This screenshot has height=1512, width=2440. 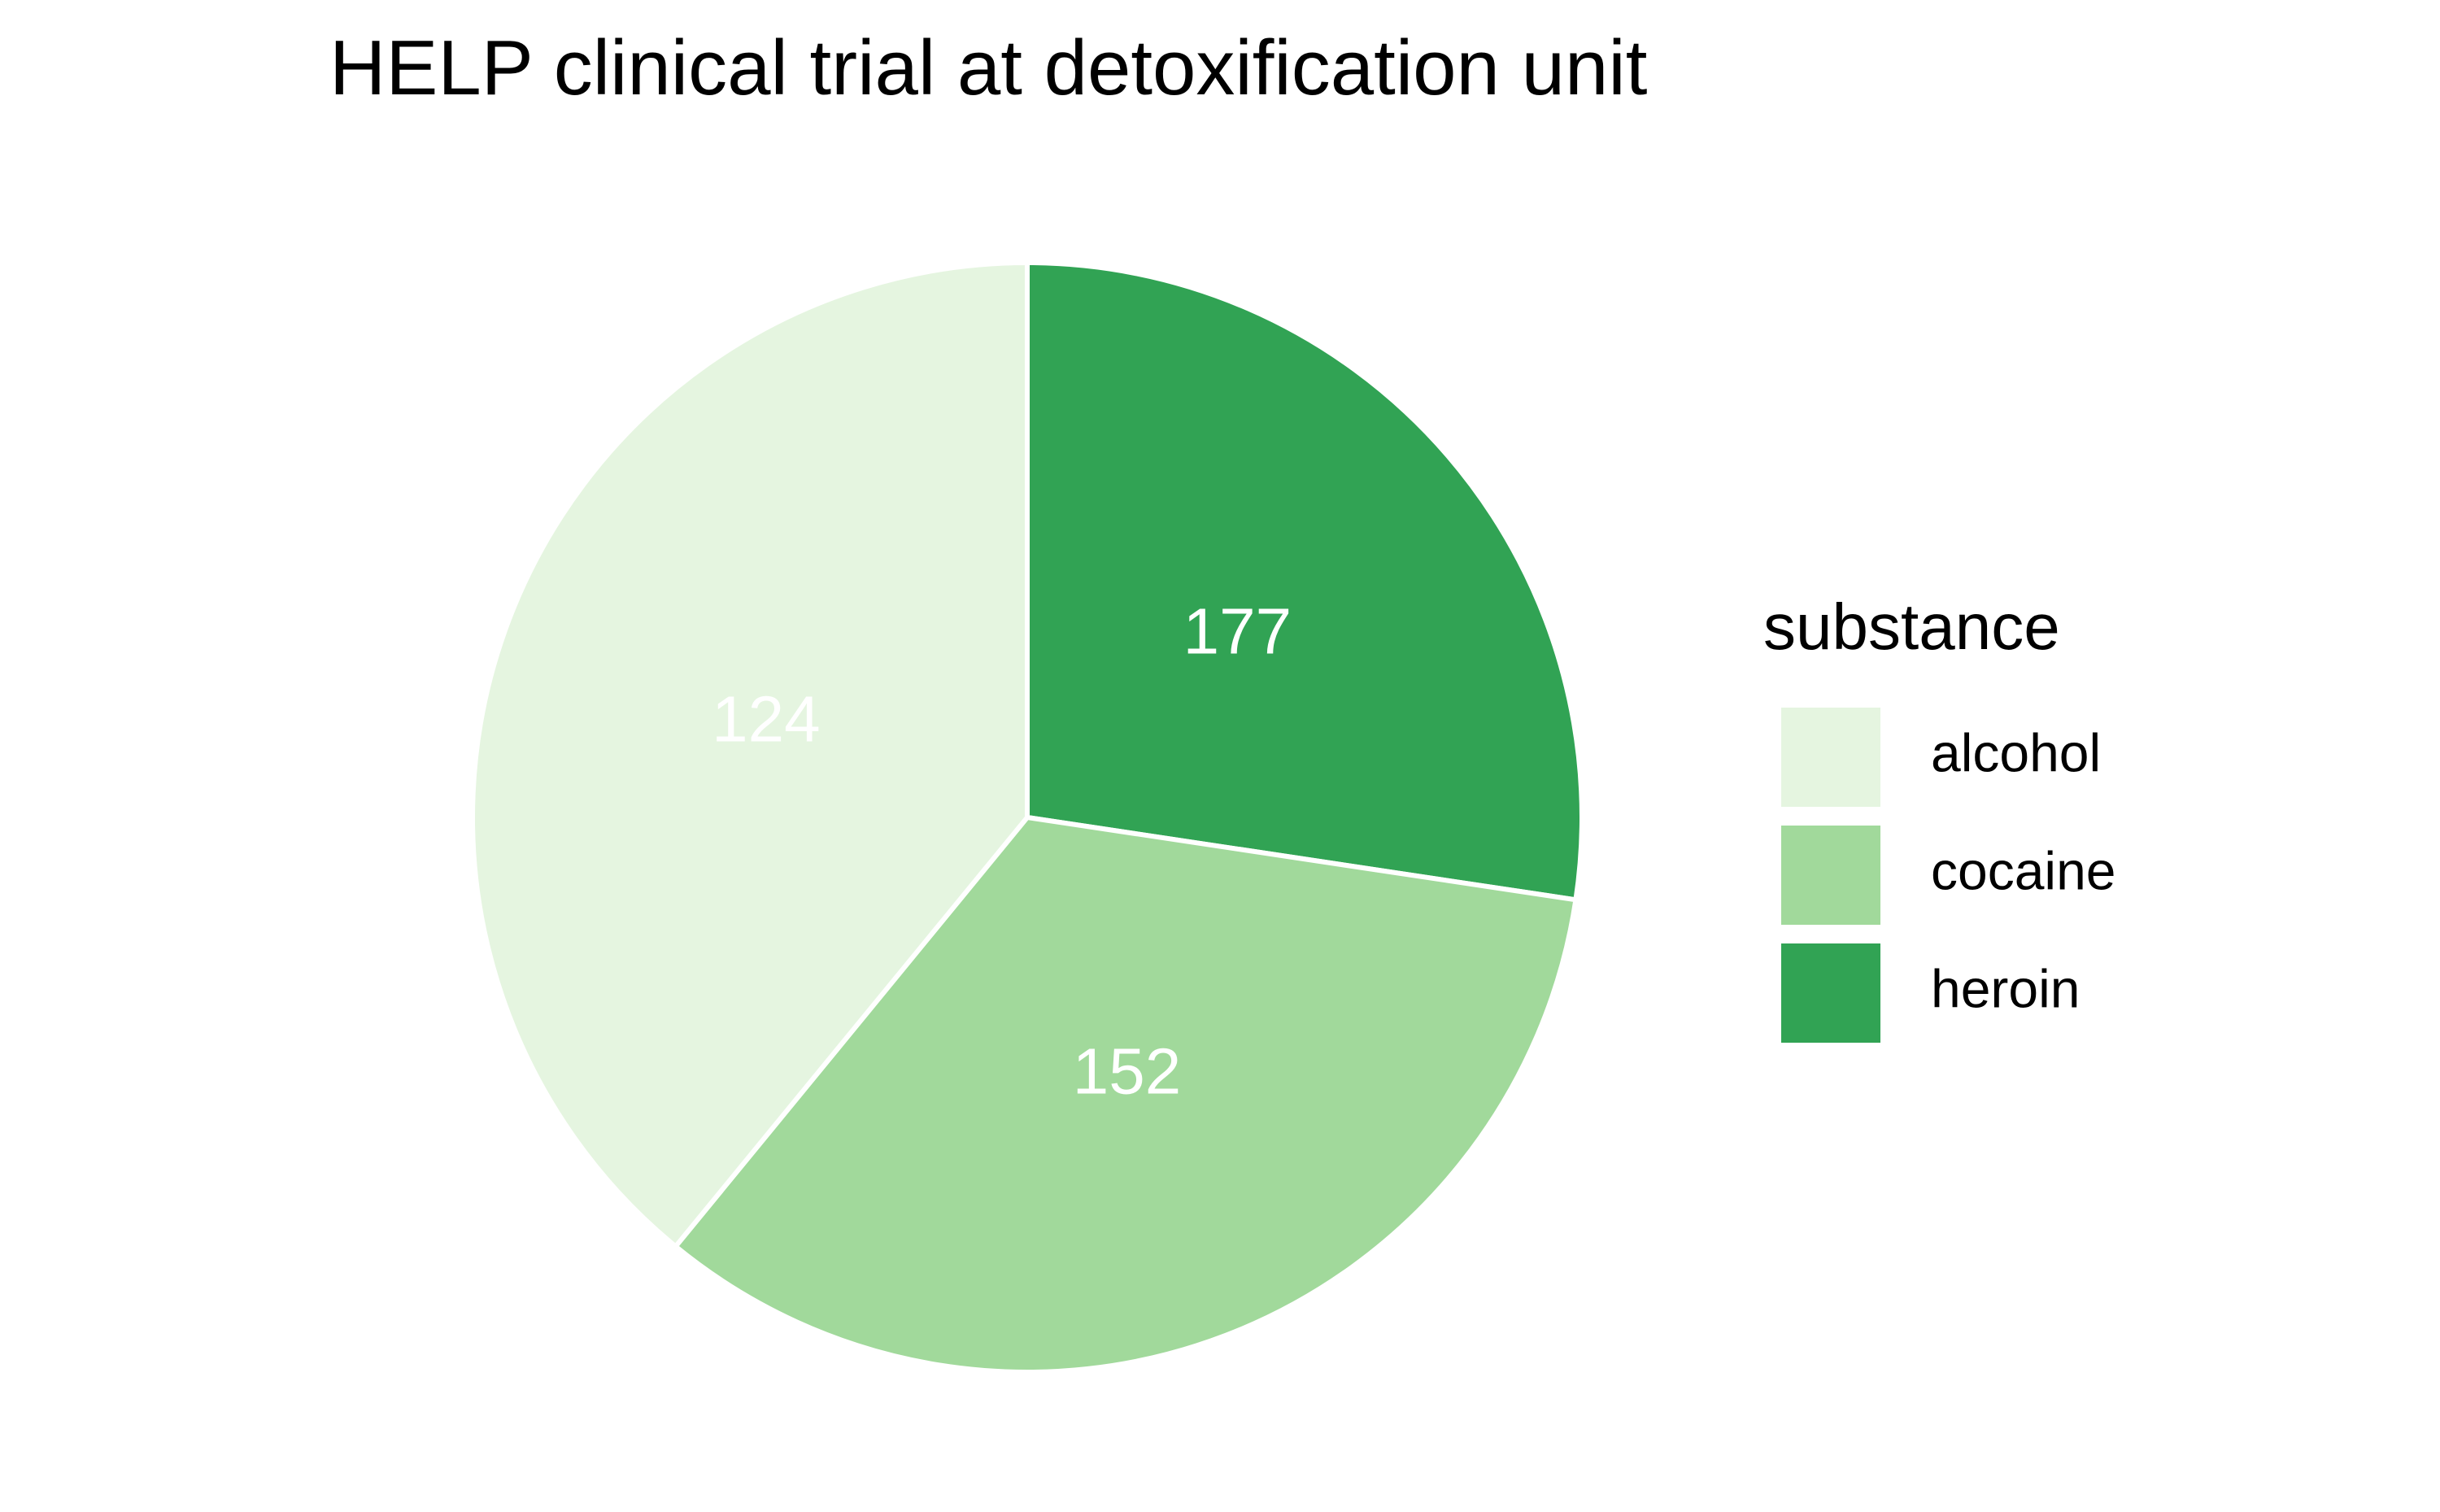 I want to click on legend-label-alcohol: alcohol, so click(x=2016, y=752).